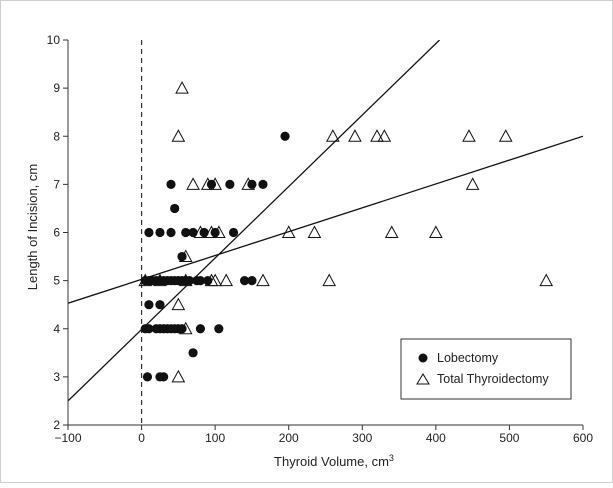 The height and width of the screenshot is (488, 613). What do you see at coordinates (362, 438) in the screenshot?
I see `x-tick-label: 300` at bounding box center [362, 438].